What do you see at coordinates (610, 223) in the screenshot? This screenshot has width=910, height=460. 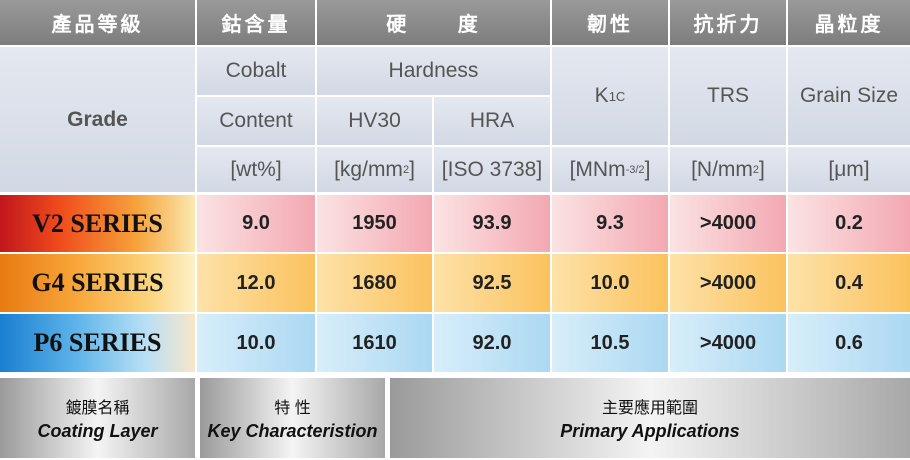 I see `spec-value: 9.3` at bounding box center [610, 223].